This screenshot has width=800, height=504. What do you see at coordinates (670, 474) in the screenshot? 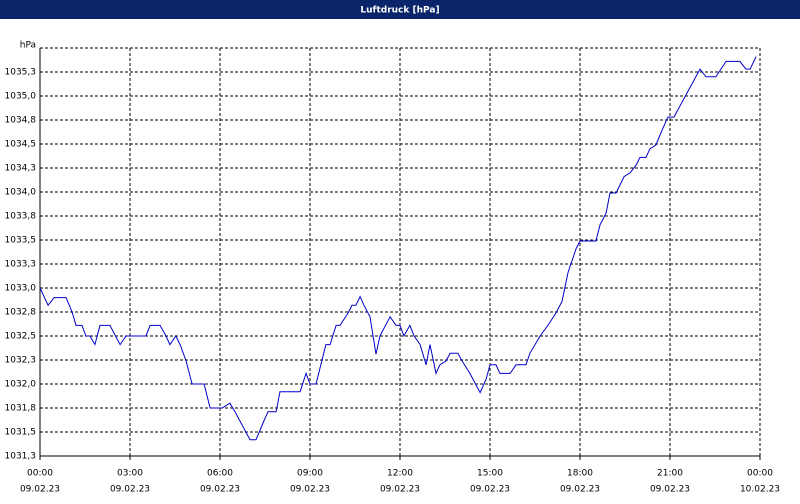
I see `x-tick-label: 21:00` at bounding box center [670, 474].